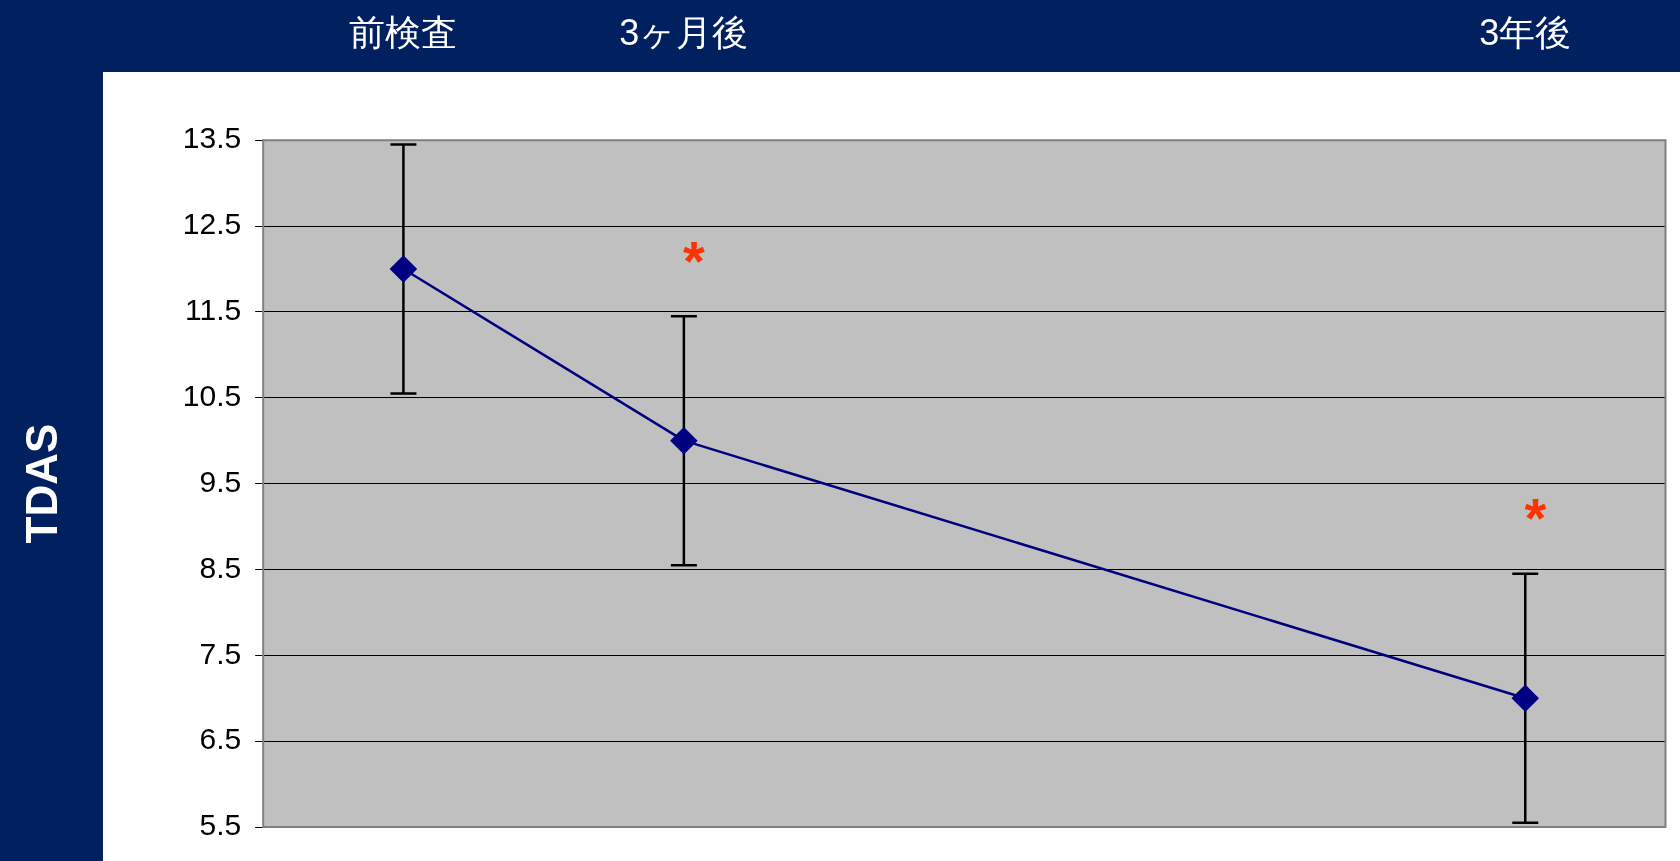 The width and height of the screenshot is (1680, 861). Describe the element at coordinates (684, 32) in the screenshot. I see `x-tick-label: 3ヶ月後` at that location.